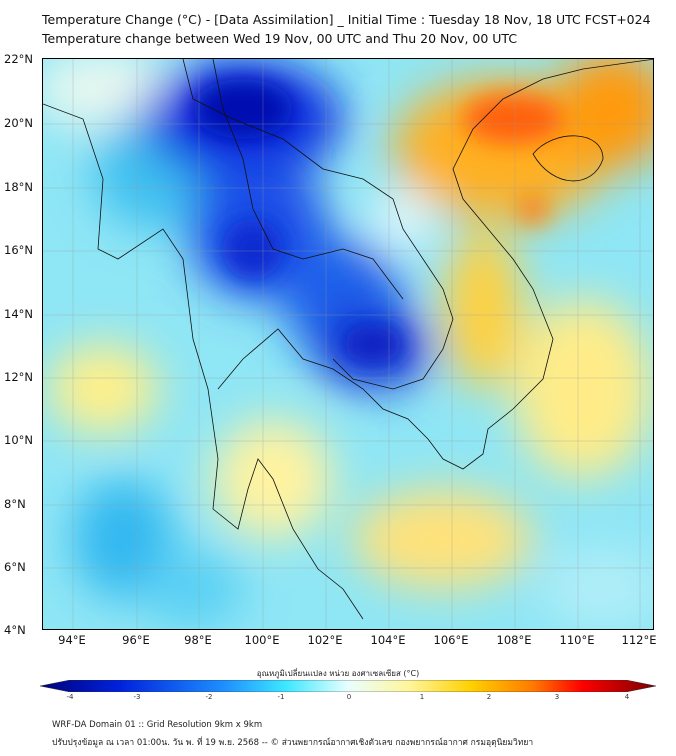  Describe the element at coordinates (18, 187) in the screenshot. I see `lat-label: 18°N` at that location.